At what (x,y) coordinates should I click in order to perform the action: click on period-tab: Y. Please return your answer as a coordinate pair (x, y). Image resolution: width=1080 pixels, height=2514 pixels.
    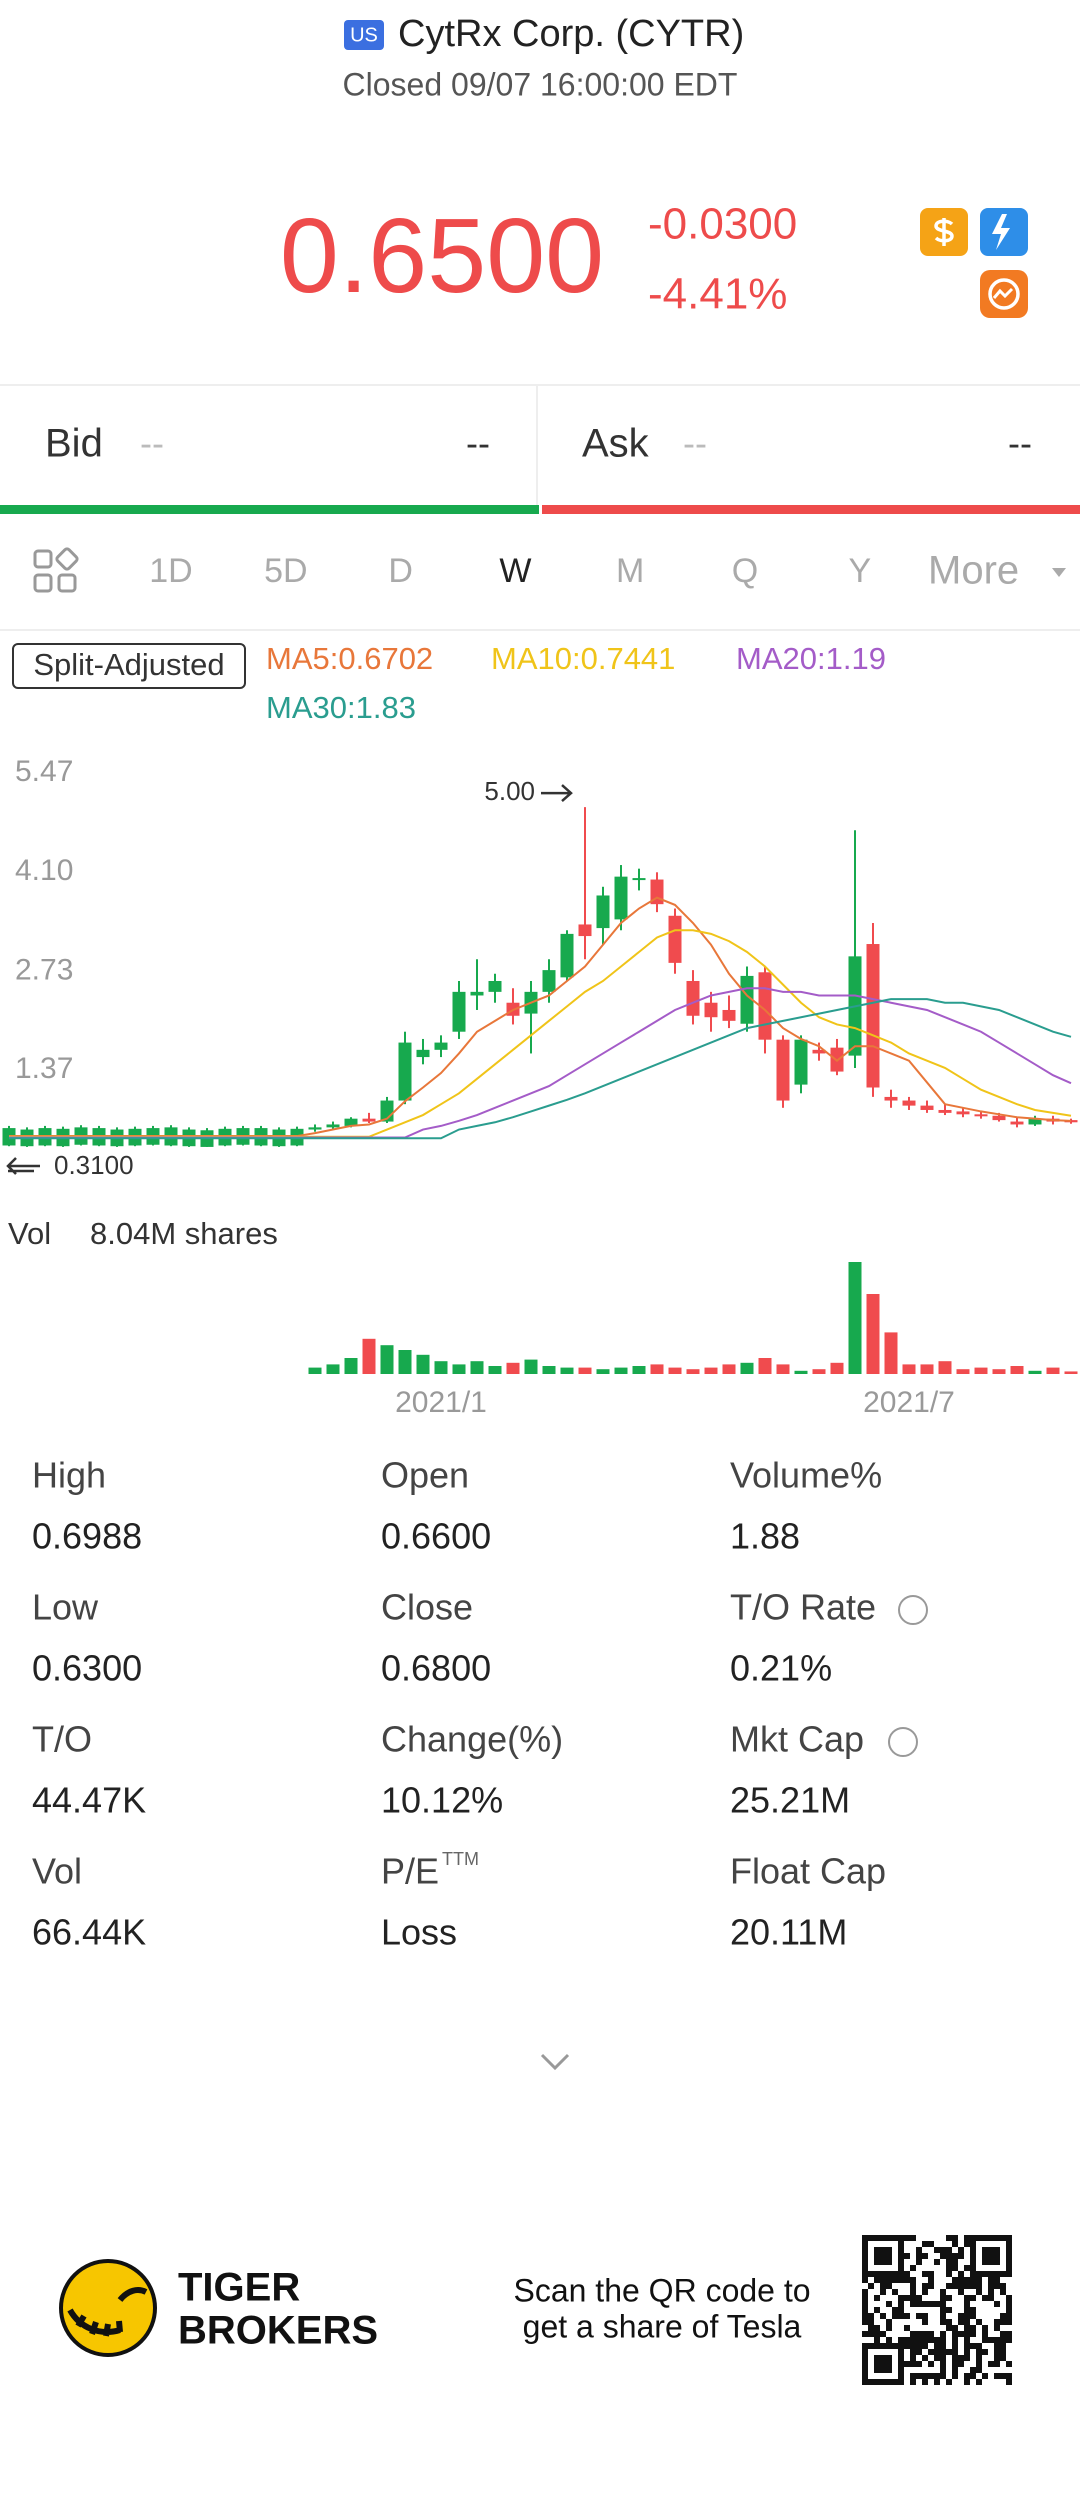
    Looking at the image, I should click on (859, 571).